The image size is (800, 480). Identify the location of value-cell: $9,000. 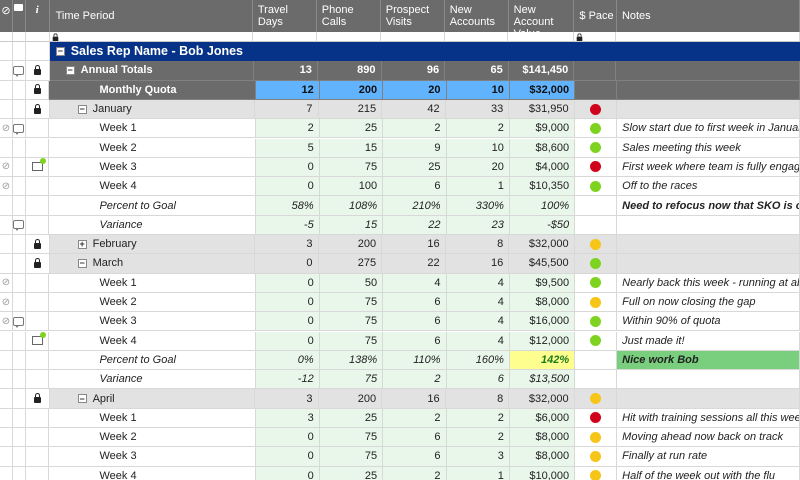
(542, 129).